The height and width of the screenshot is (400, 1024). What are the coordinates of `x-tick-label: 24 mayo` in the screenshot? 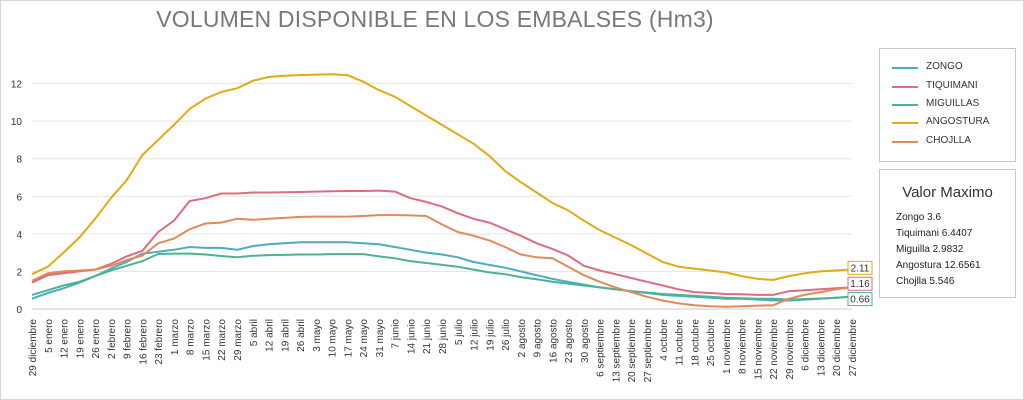 It's located at (364, 338).